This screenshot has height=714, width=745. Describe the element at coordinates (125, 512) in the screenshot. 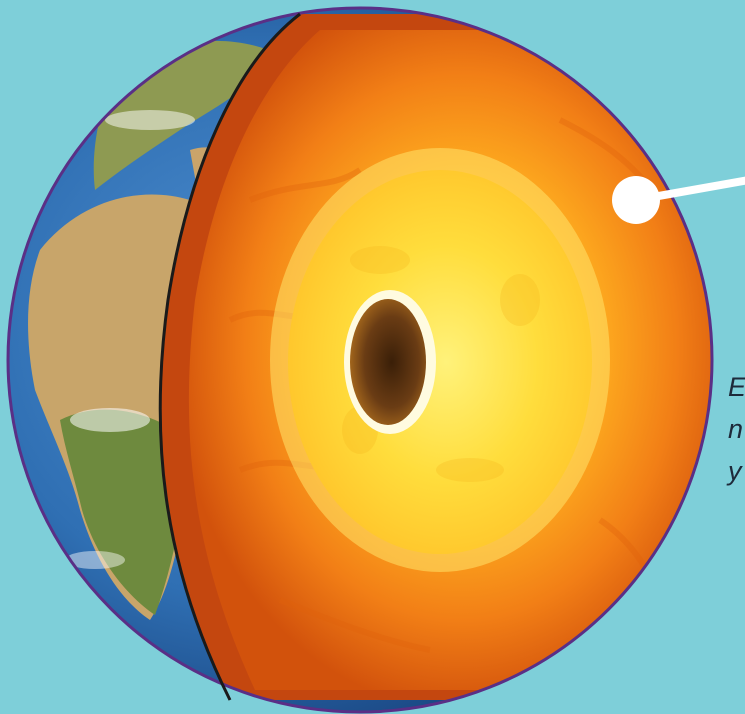

I see `land-africa-green` at that location.